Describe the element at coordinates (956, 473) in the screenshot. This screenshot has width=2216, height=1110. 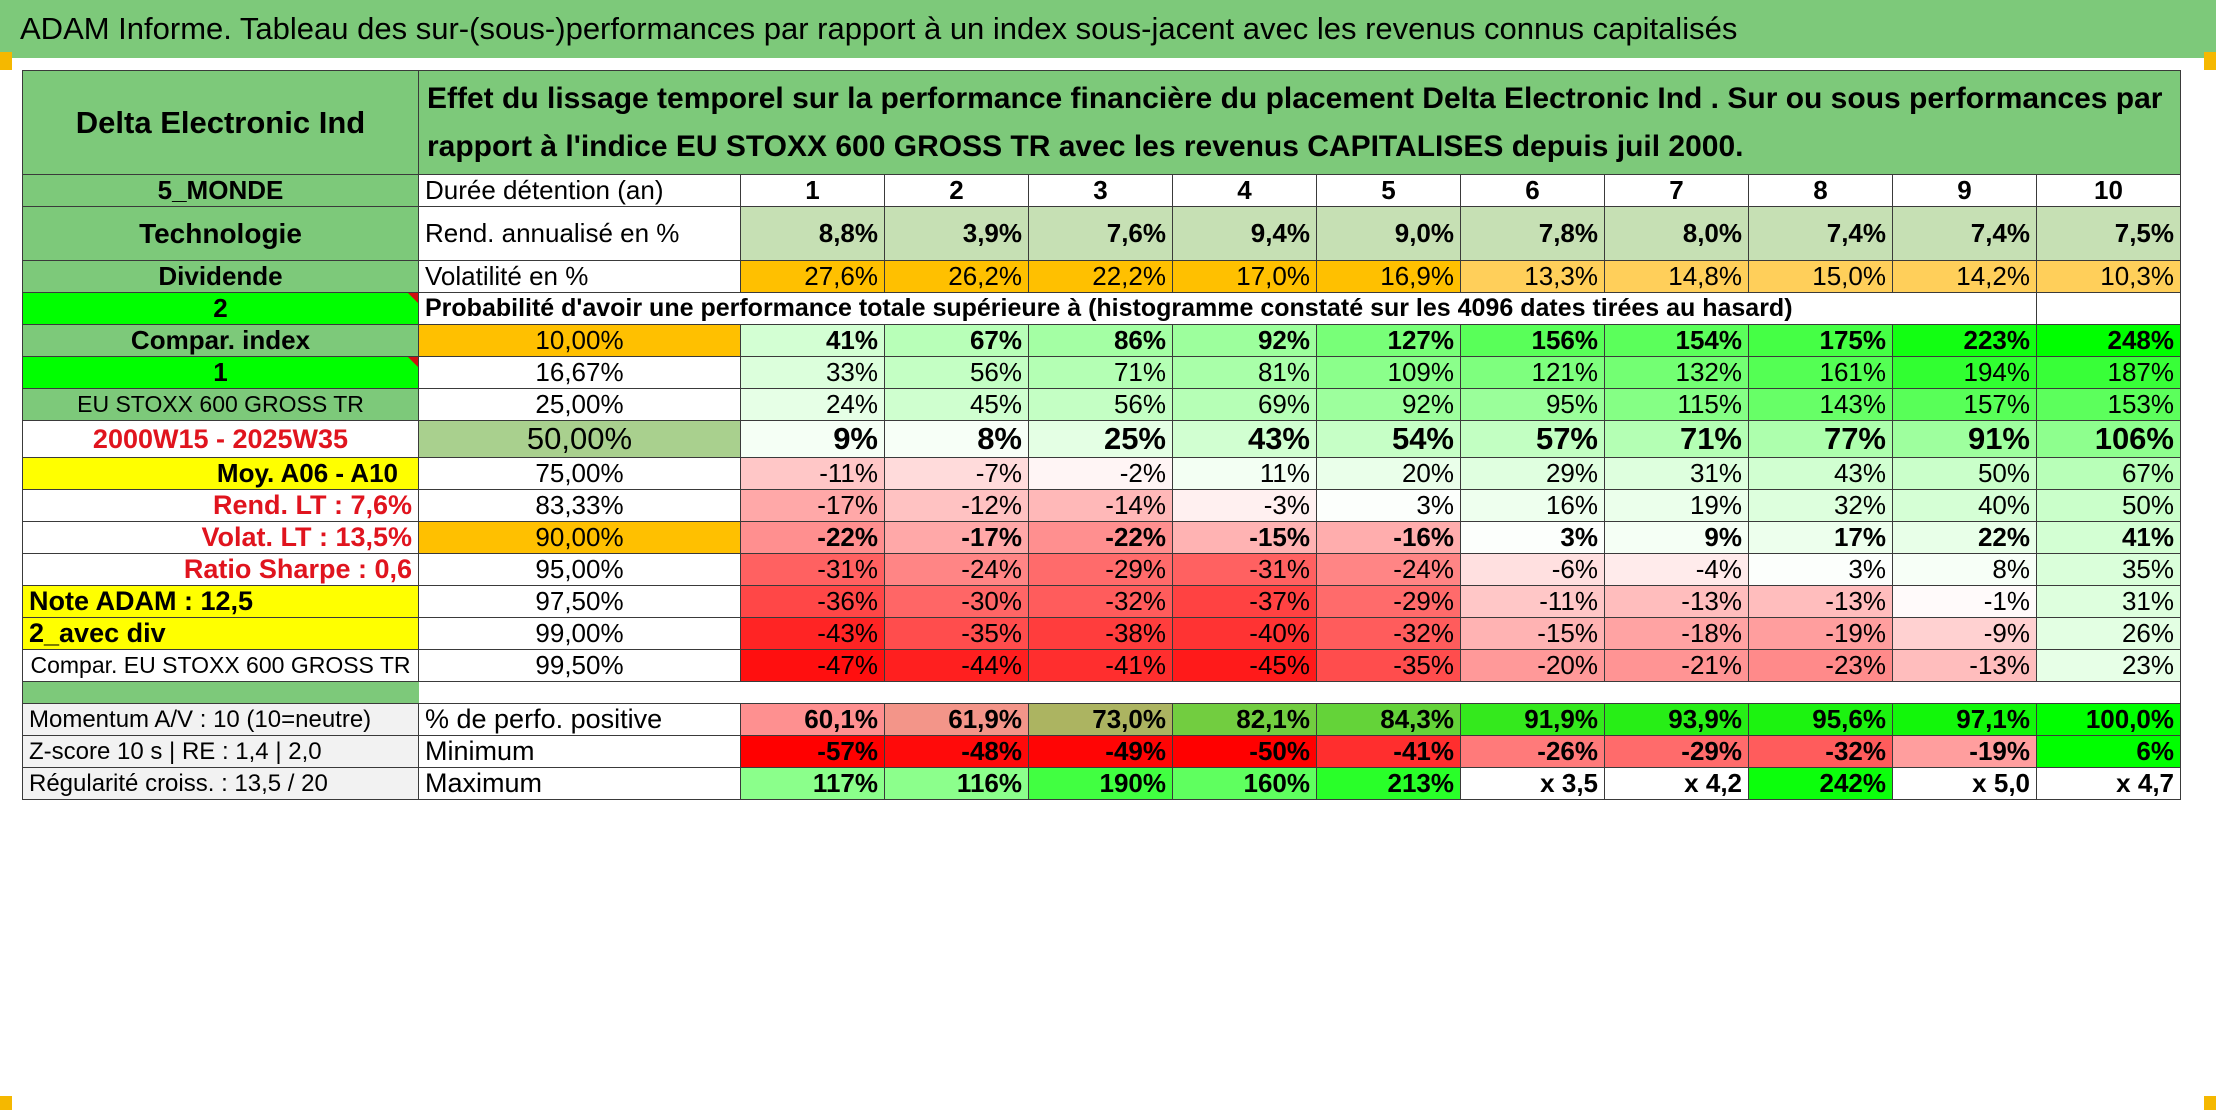
I see `percentile-value: -7%` at that location.